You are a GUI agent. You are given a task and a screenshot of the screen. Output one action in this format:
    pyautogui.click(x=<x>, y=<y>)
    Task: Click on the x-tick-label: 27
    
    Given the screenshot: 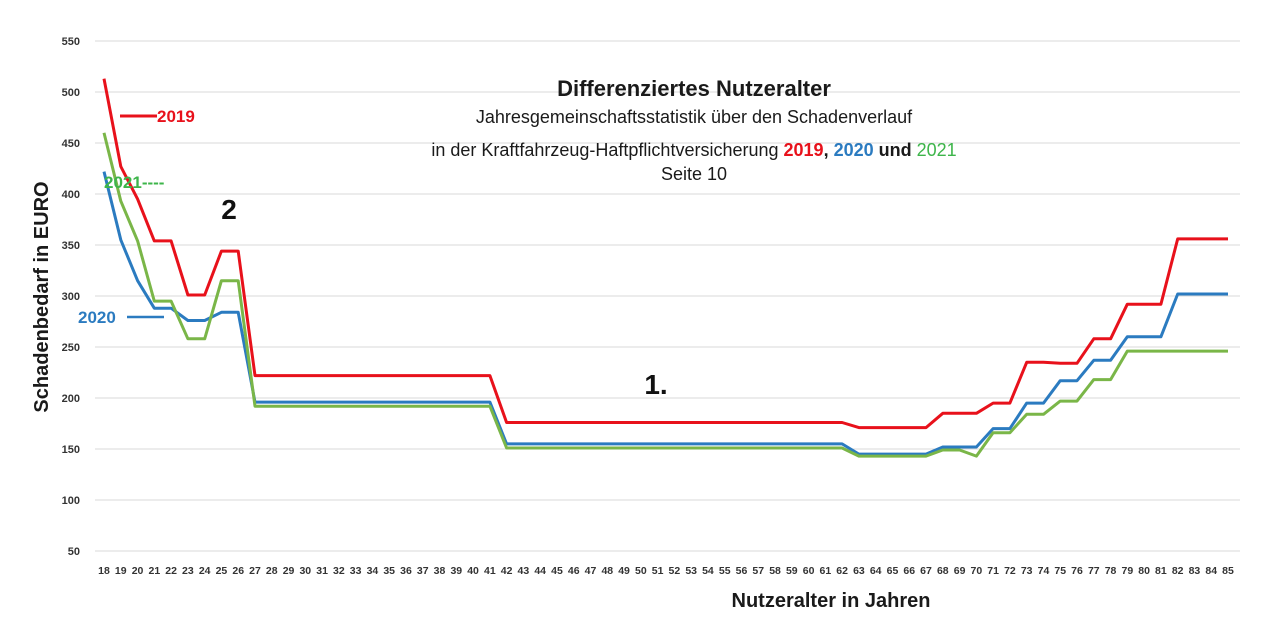 What is the action you would take?
    pyautogui.click(x=255, y=571)
    